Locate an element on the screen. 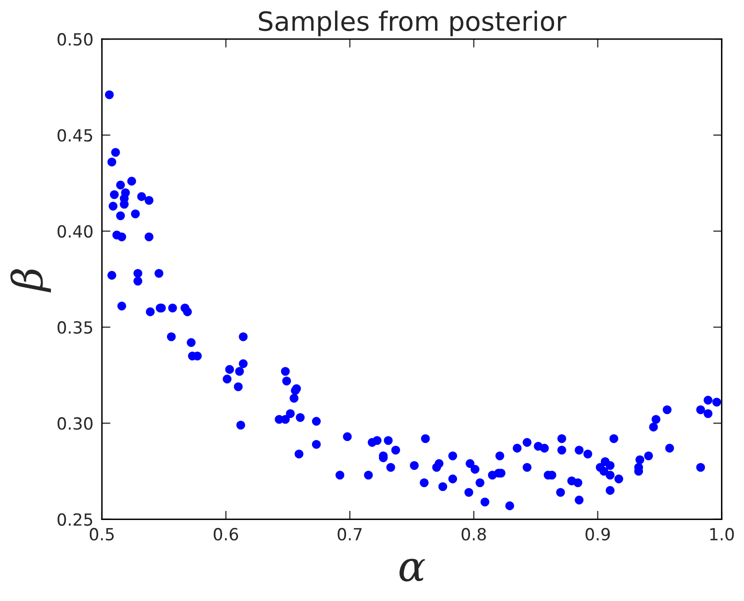 Image resolution: width=744 pixels, height=601 pixels. y-tick-label: 0.50 is located at coordinates (75, 39).